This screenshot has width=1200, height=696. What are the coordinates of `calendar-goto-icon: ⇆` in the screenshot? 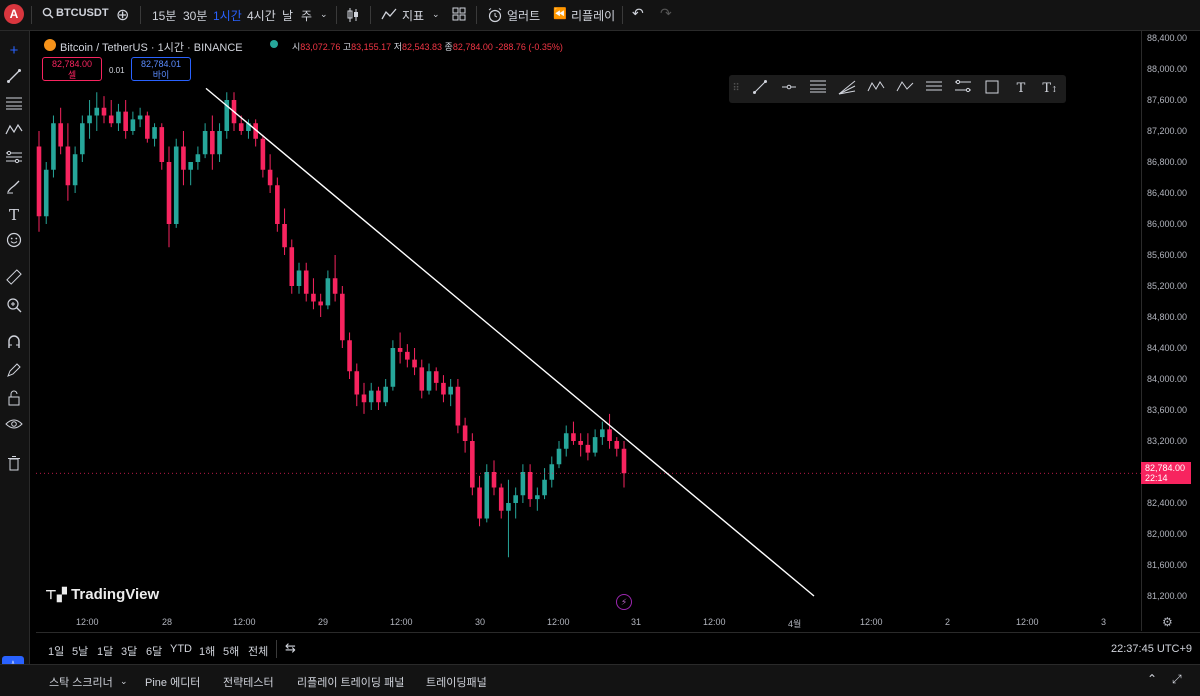 It's located at (290, 647).